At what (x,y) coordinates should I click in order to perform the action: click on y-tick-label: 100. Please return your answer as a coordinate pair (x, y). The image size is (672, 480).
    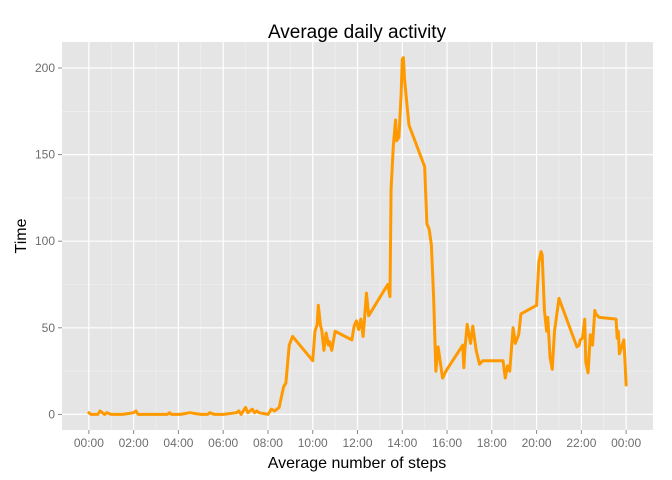
    Looking at the image, I should click on (45, 241).